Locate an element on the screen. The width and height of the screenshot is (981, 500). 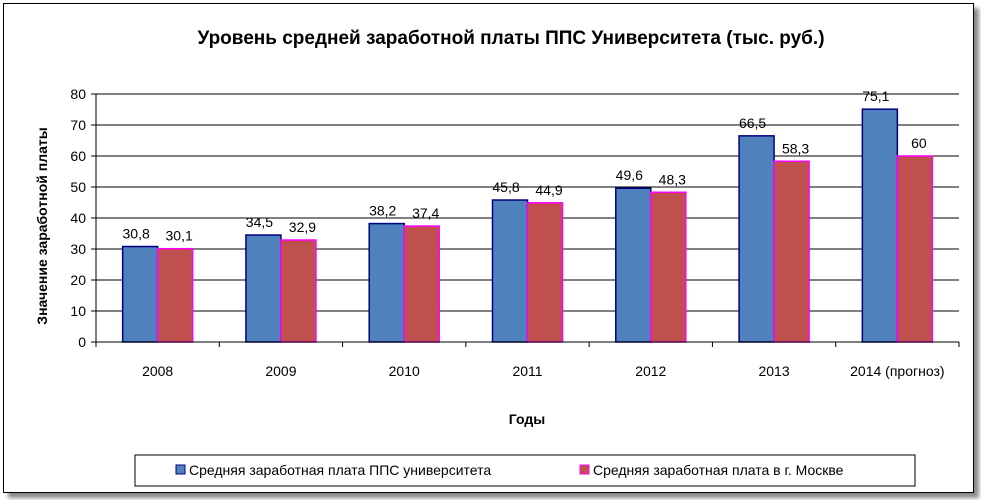
y-tick-label: 40 is located at coordinates (78, 218).